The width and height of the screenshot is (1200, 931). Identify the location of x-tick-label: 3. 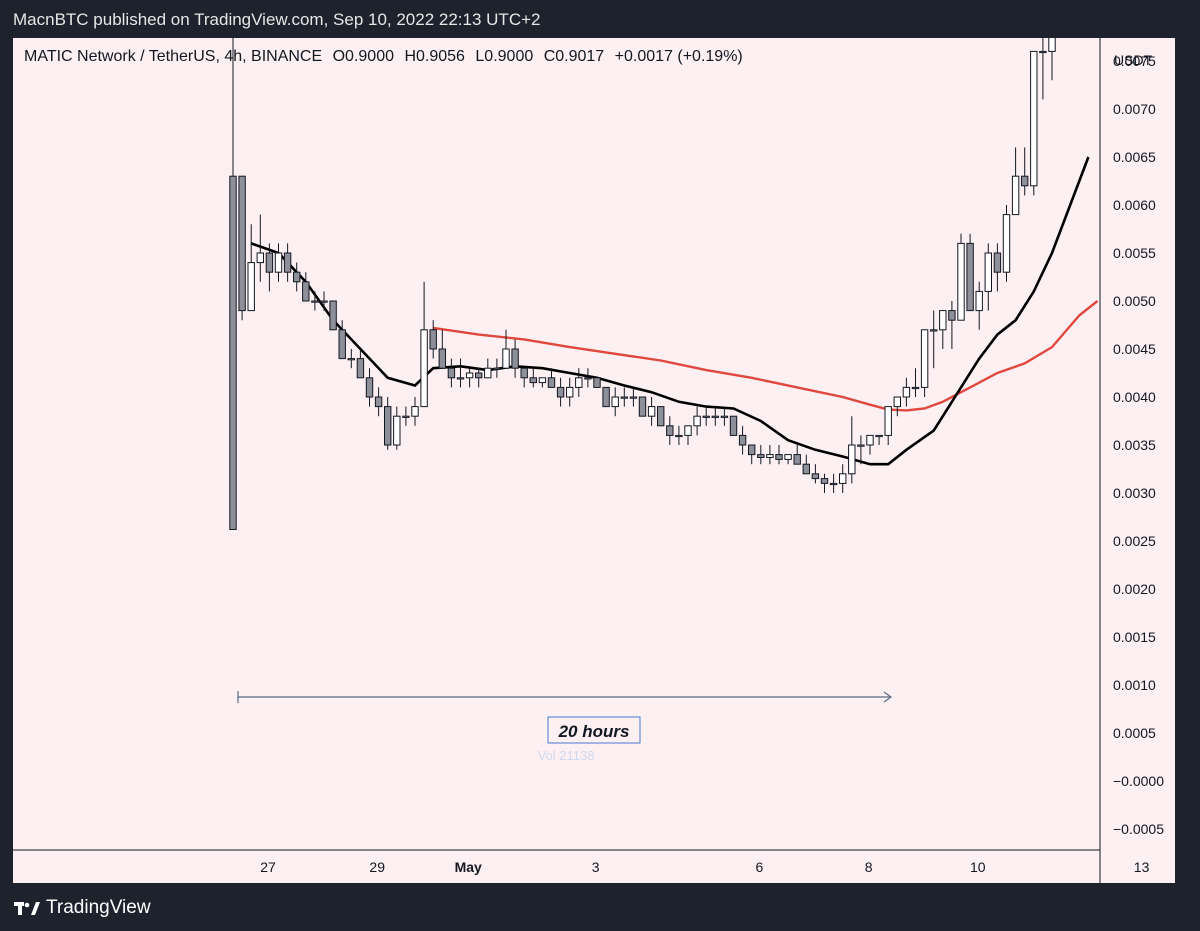
(596, 867).